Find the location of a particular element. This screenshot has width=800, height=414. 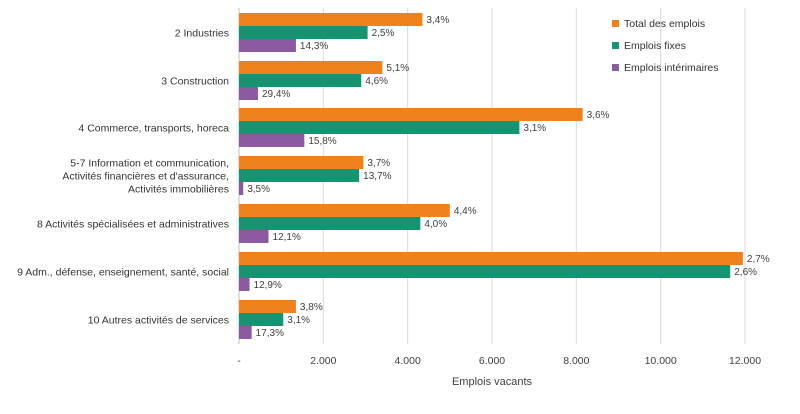

data-label: 4,0% is located at coordinates (435, 224).